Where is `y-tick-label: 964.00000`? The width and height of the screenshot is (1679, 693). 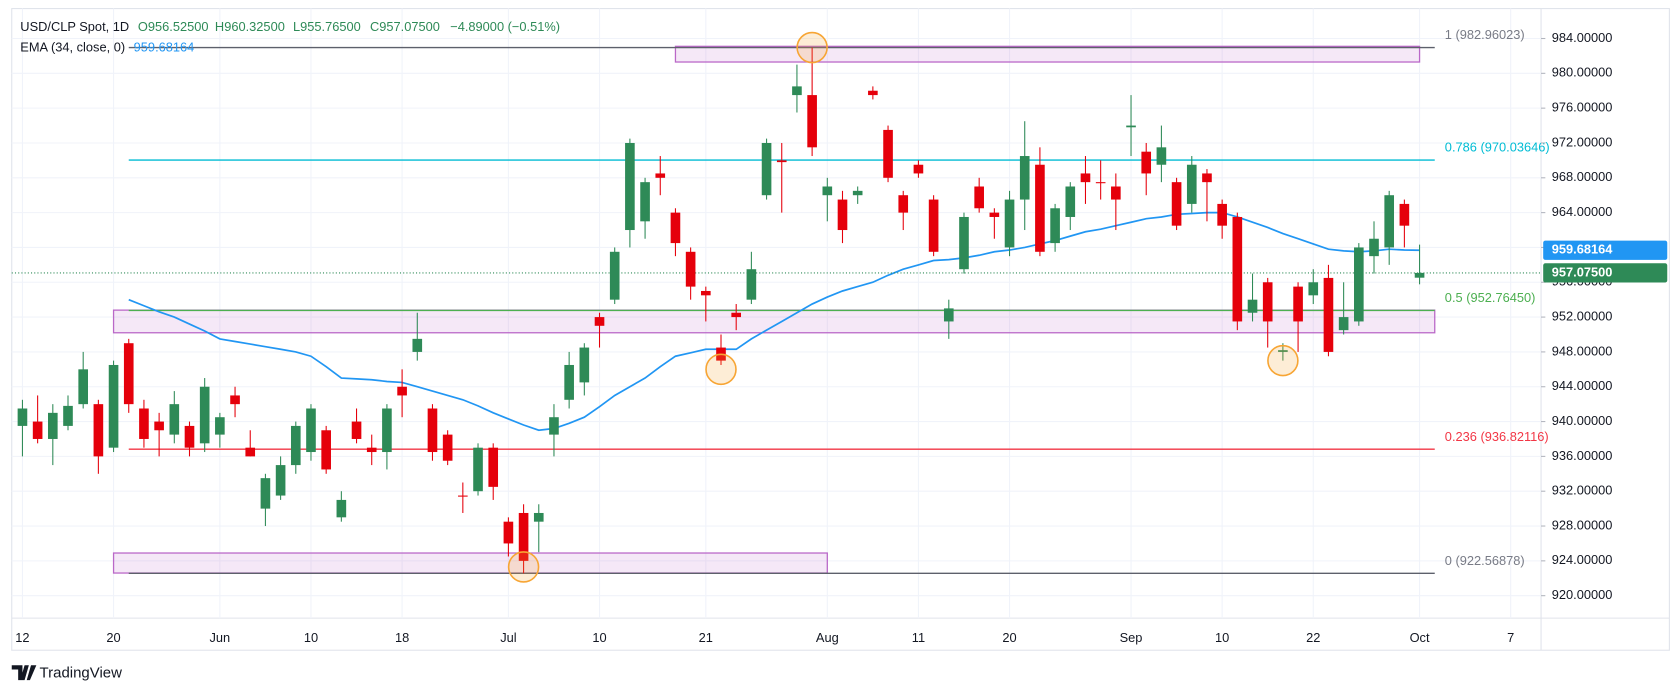
y-tick-label: 964.00000 is located at coordinates (1582, 211).